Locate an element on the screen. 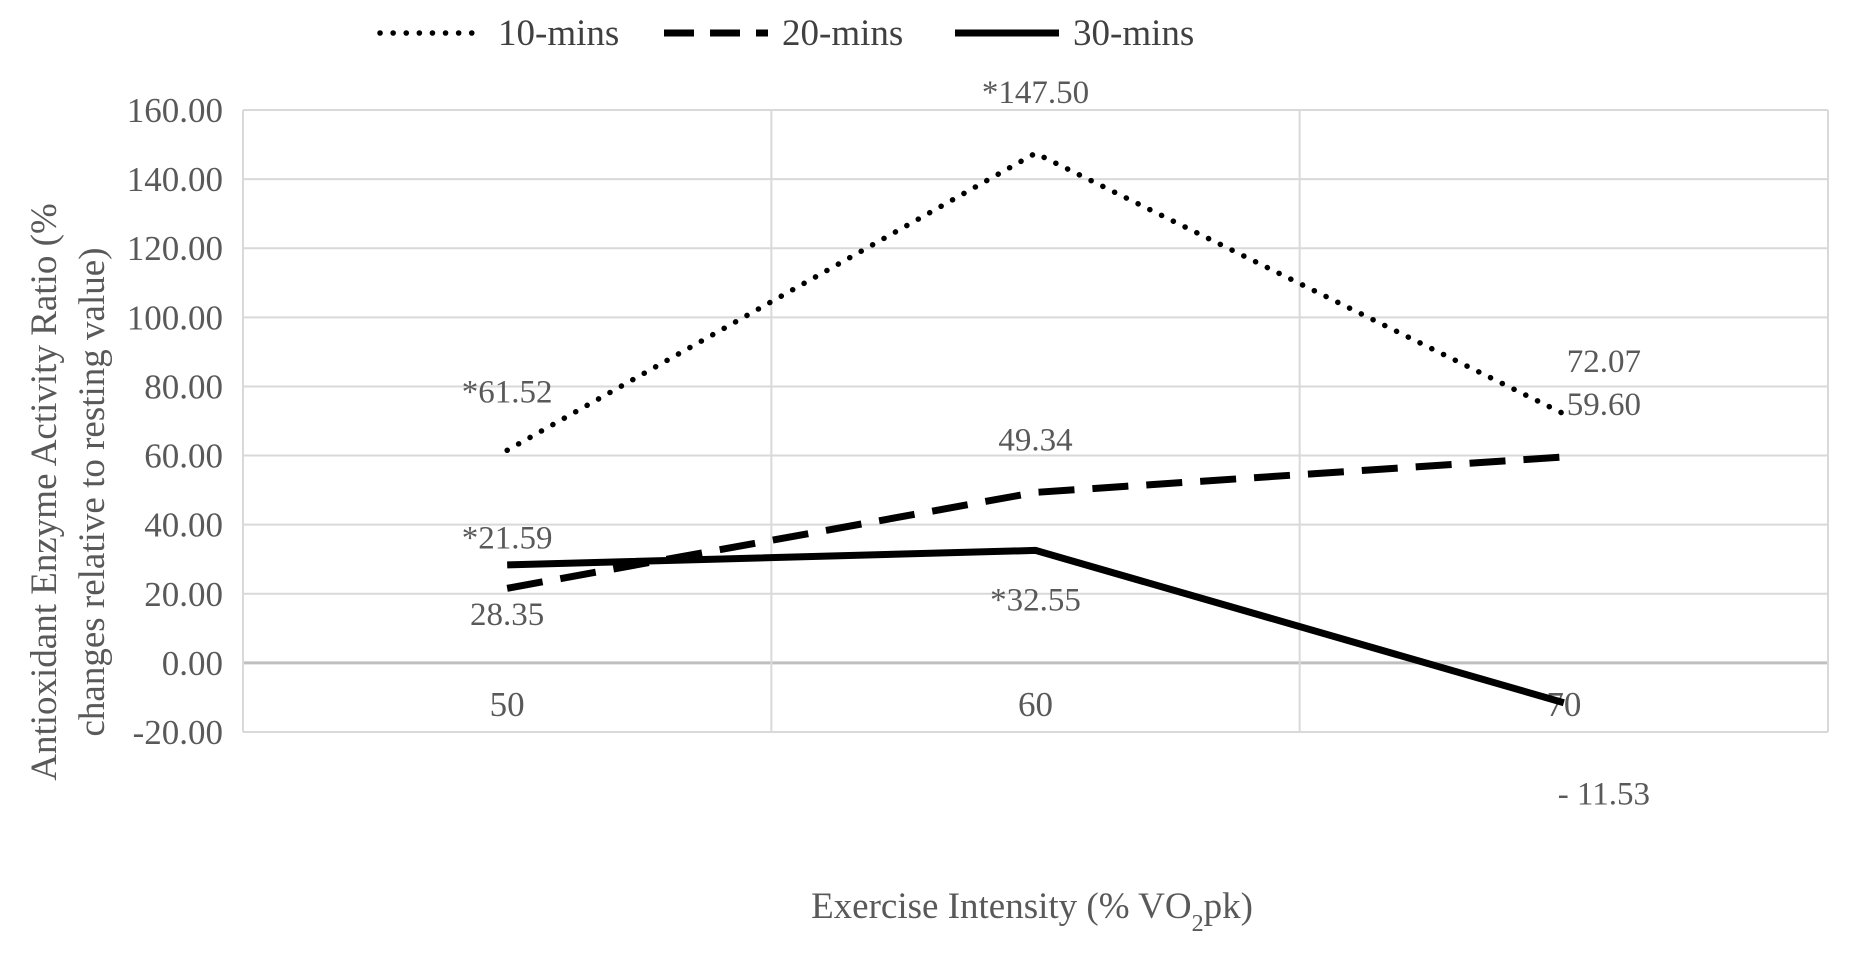 The image size is (1853, 953). y-axis-title-line-2: changes relative to resting value) is located at coordinates (92, 491).